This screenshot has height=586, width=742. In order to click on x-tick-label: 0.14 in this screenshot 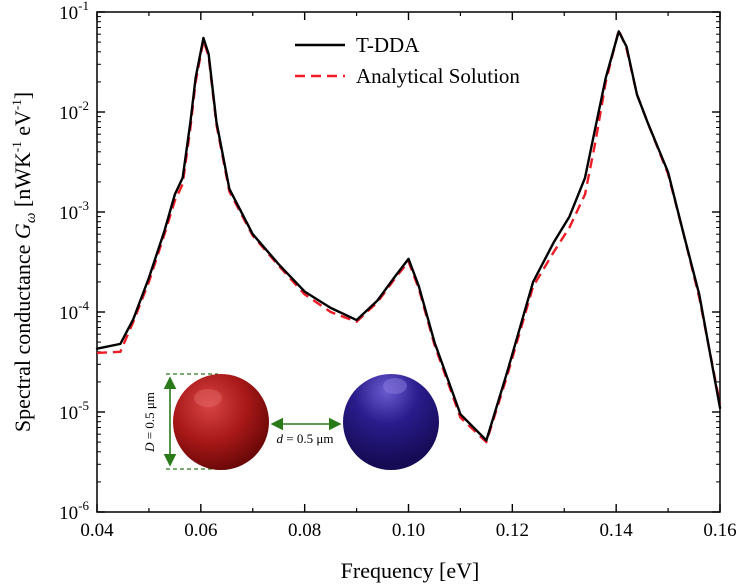, I will do `click(617, 530)`.